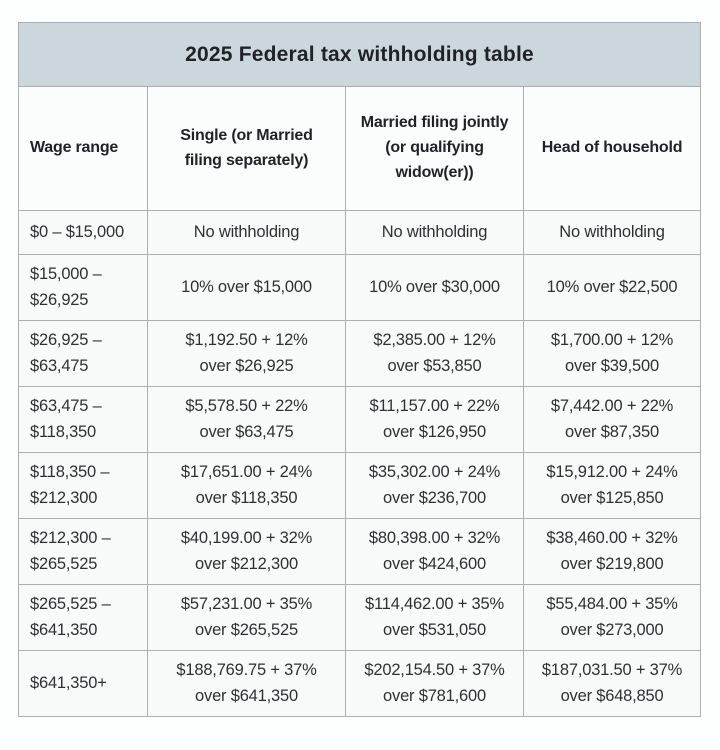 This screenshot has width=720, height=750. Describe the element at coordinates (434, 287) in the screenshot. I see `married-cell: 10% over $30,000` at that location.